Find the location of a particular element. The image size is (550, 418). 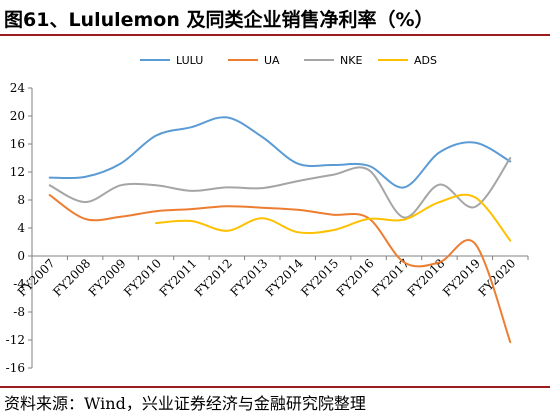

legend-label-ua: UA is located at coordinates (272, 60).